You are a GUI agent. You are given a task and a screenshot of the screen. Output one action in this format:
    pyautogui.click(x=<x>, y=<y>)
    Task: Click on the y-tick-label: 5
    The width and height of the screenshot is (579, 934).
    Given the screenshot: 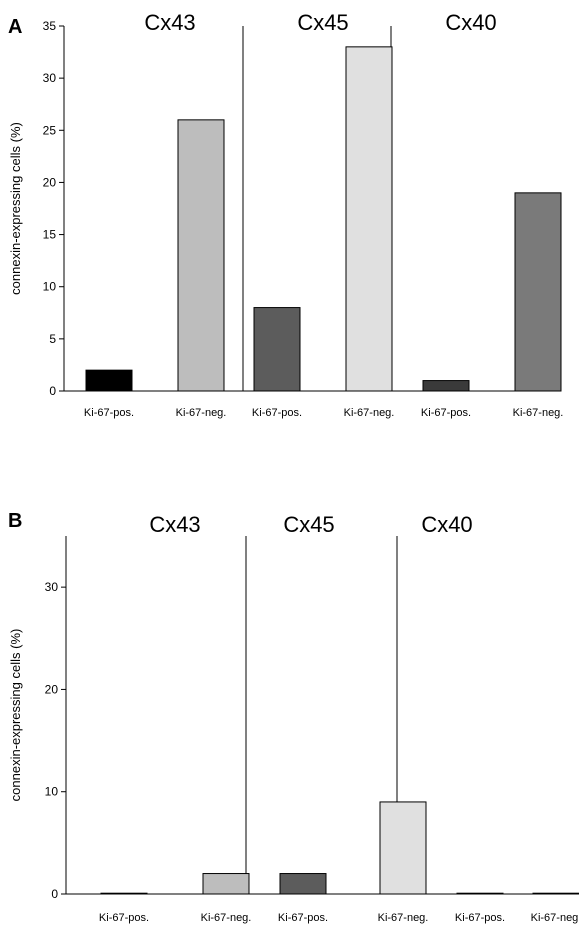 What is the action you would take?
    pyautogui.click(x=52, y=339)
    